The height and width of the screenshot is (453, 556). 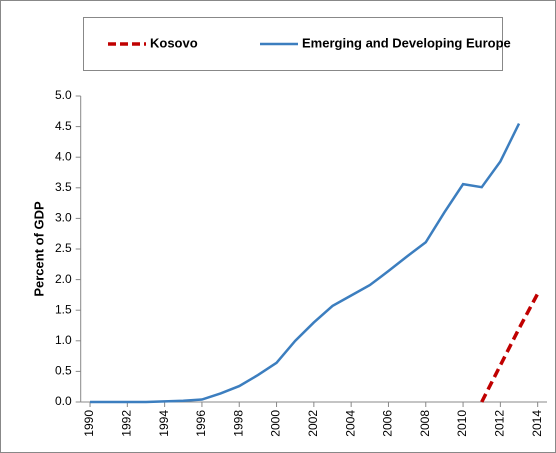 I want to click on x-tick-label: 2002, so click(x=313, y=423).